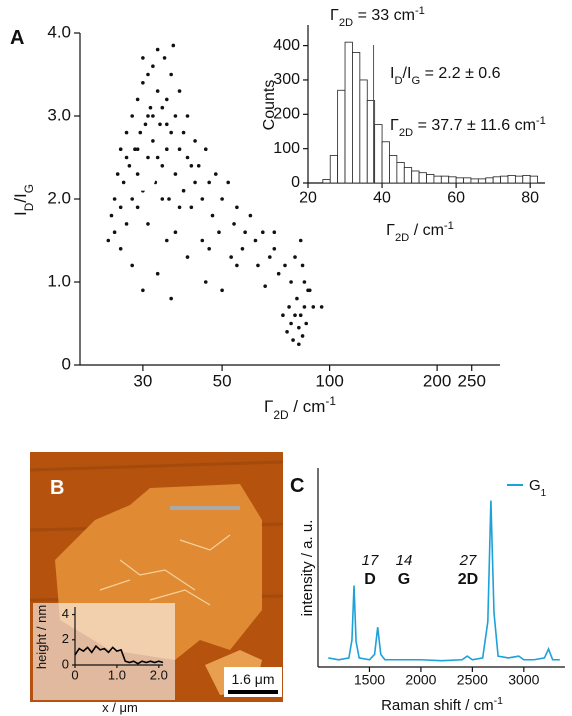  Describe the element at coordinates (437, 705) in the screenshot. I see `label-part: Raman shift / cm` at that location.